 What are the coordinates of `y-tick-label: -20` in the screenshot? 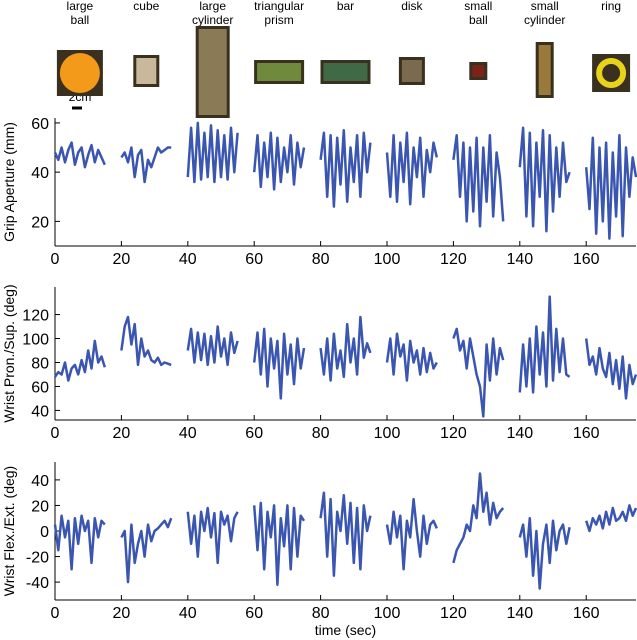 It's located at (37, 558).